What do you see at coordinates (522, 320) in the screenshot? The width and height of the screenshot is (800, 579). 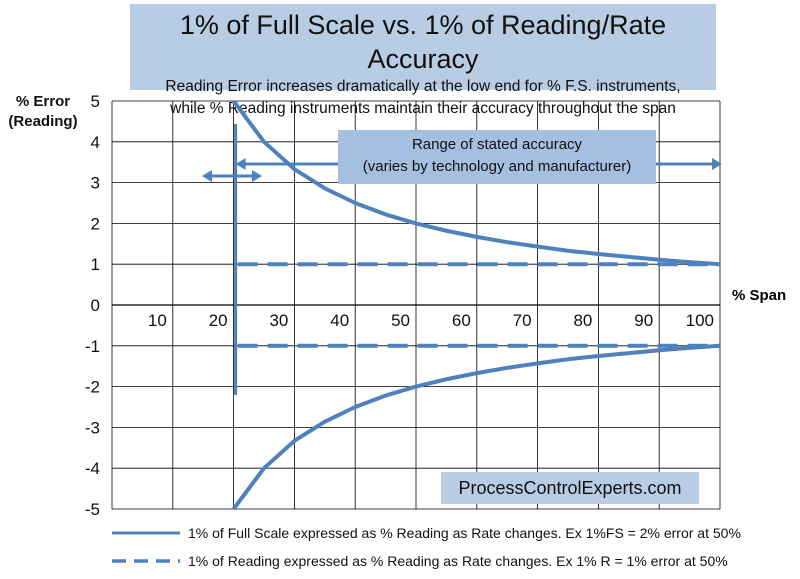 I see `x-tick-label: 70` at bounding box center [522, 320].